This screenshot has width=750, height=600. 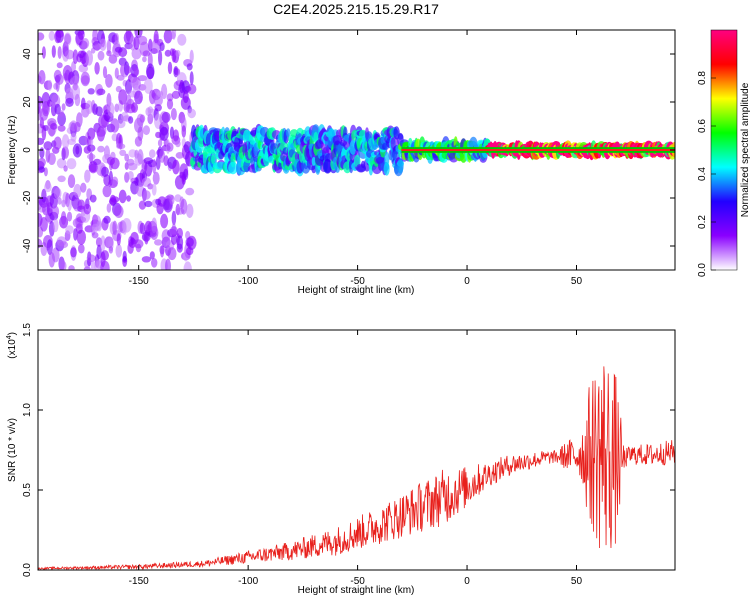 What do you see at coordinates (577, 281) in the screenshot?
I see `x-tick-label: 50` at bounding box center [577, 281].